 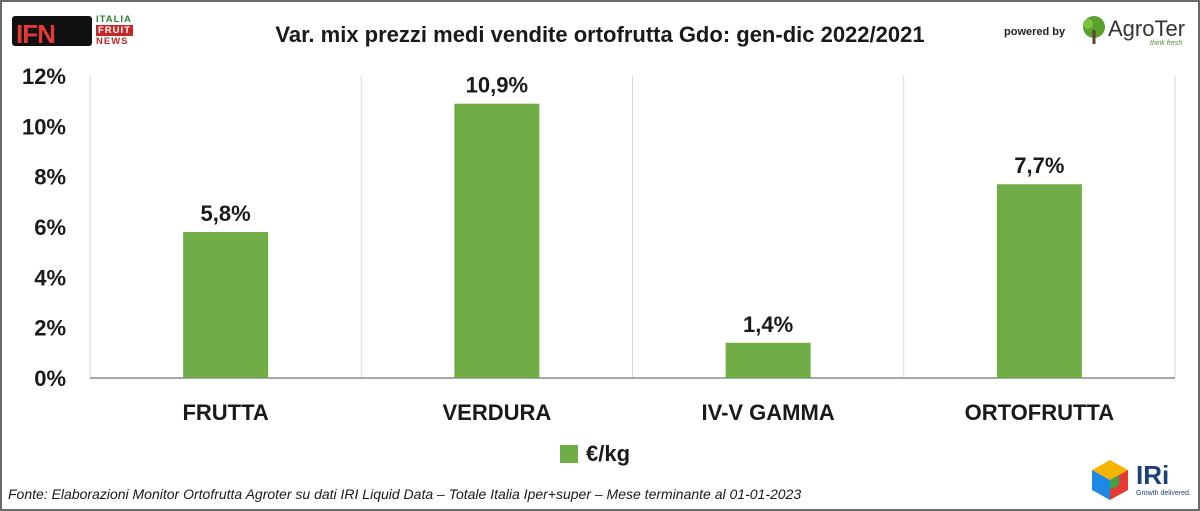 I want to click on agroter-tagline: think fresh, so click(x=1166, y=43).